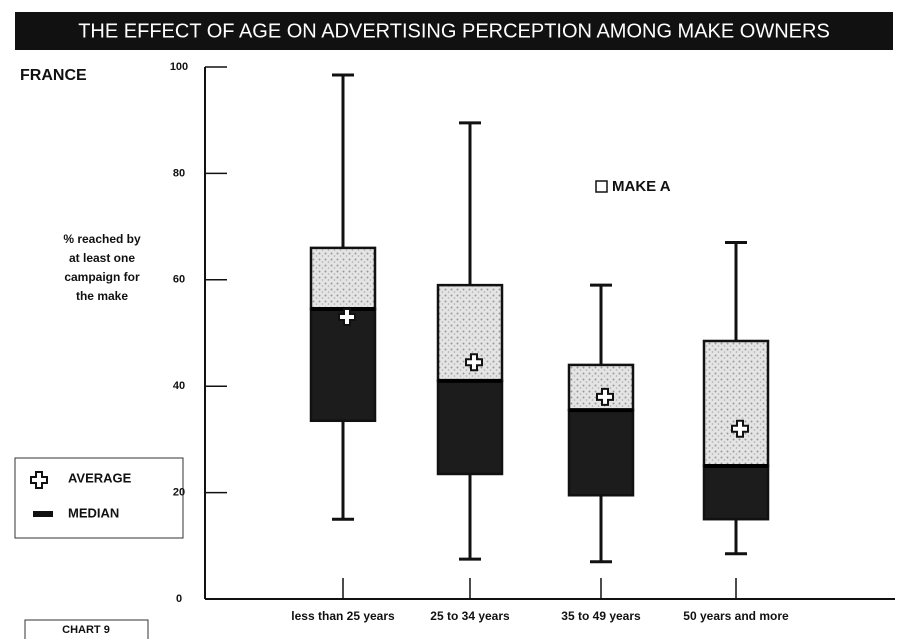 Image resolution: width=909 pixels, height=639 pixels. I want to click on y-axis-label: campaign for, so click(102, 277).